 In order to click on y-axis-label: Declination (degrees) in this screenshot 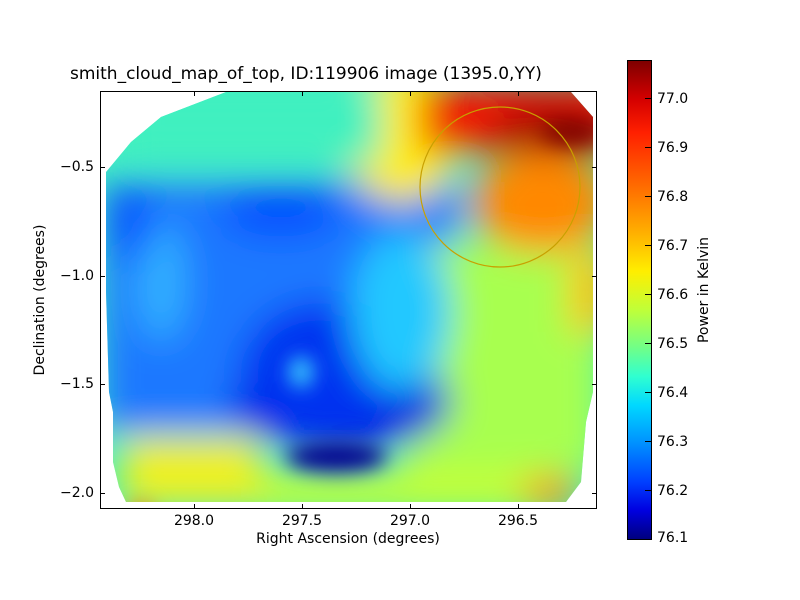, I will do `click(40, 300)`.